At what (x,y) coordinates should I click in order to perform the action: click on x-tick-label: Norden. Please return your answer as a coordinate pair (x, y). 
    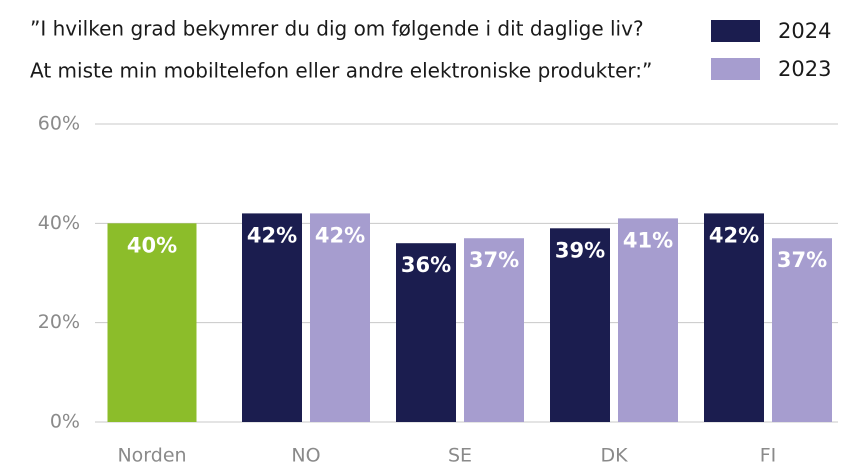
    Looking at the image, I should click on (151, 456).